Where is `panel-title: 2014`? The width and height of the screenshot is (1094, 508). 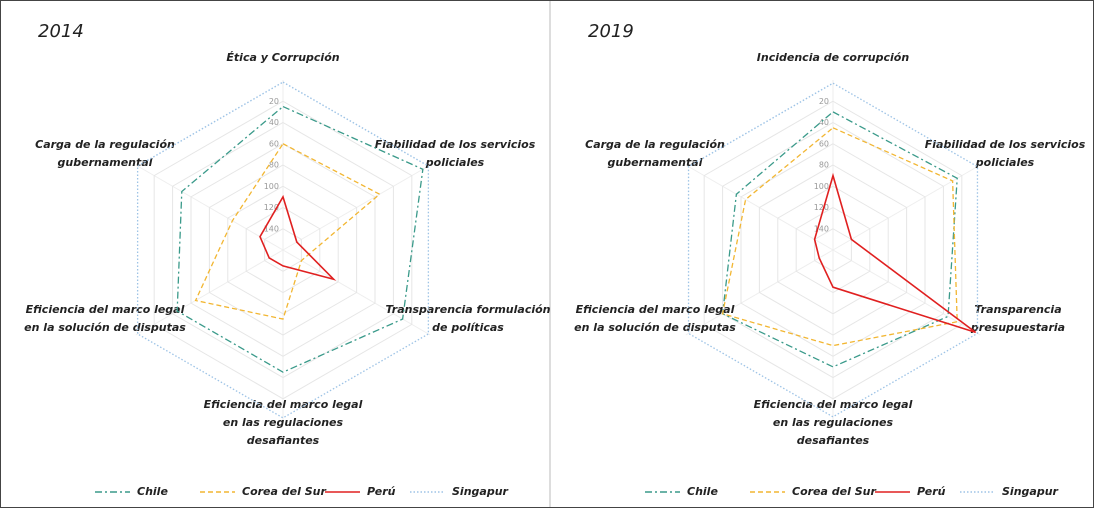 panel-title: 2014 is located at coordinates (61, 31).